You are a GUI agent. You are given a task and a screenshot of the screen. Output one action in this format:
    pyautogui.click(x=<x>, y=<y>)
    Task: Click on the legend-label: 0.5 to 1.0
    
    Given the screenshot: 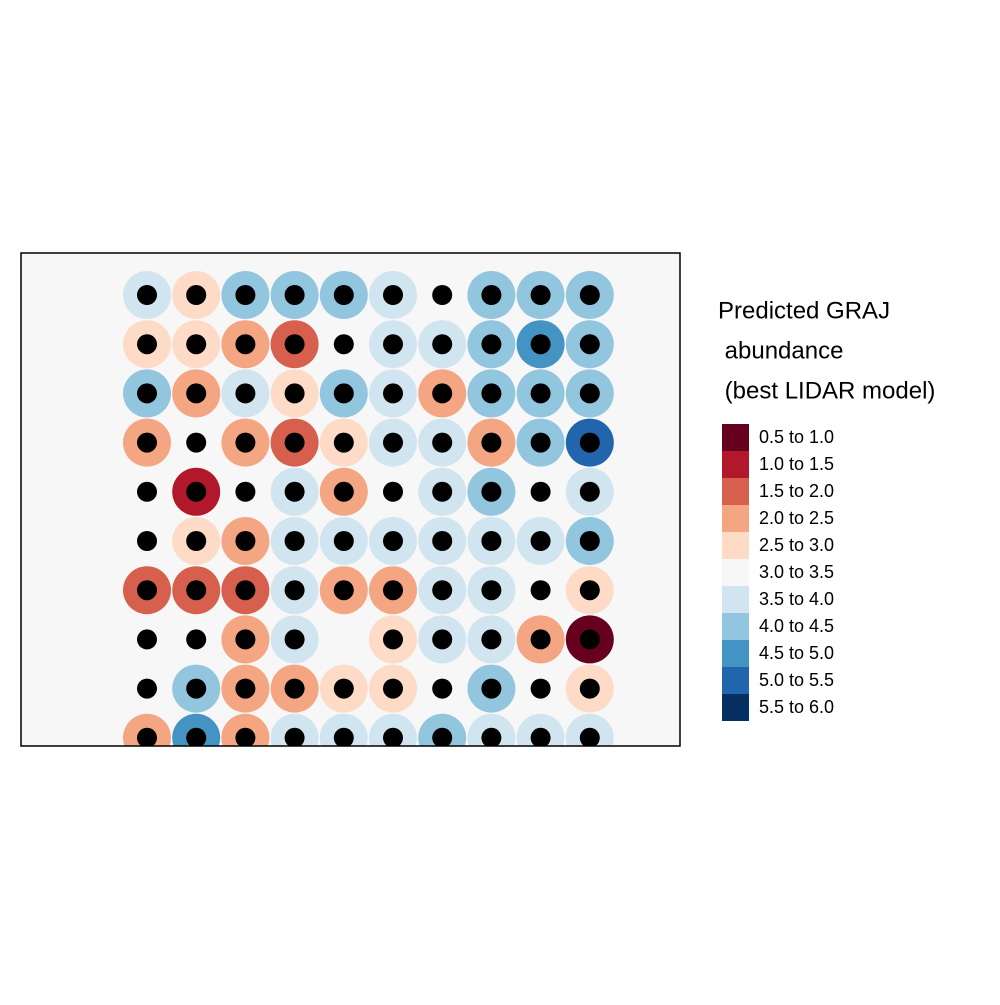 What is the action you would take?
    pyautogui.click(x=796, y=437)
    